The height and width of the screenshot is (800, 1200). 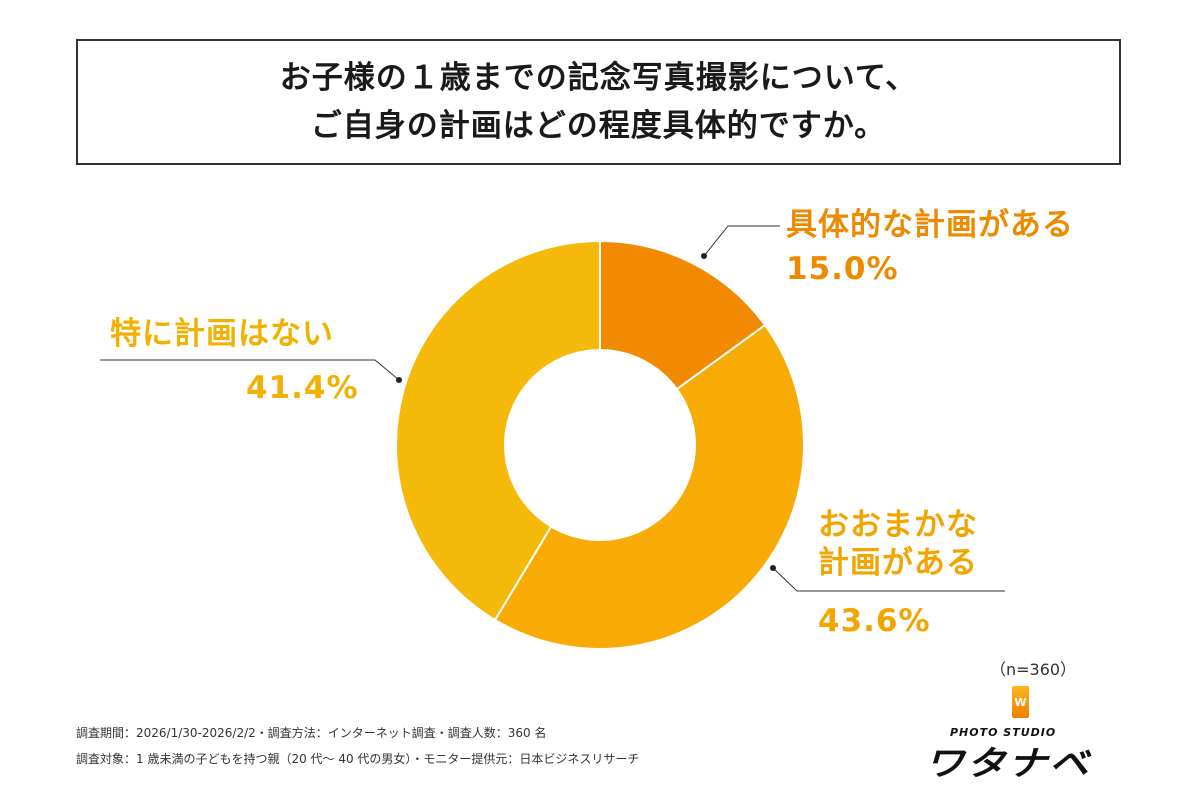 I want to click on slice-label-1: おおまかな 計画がある 43.6%, so click(x=898, y=573).